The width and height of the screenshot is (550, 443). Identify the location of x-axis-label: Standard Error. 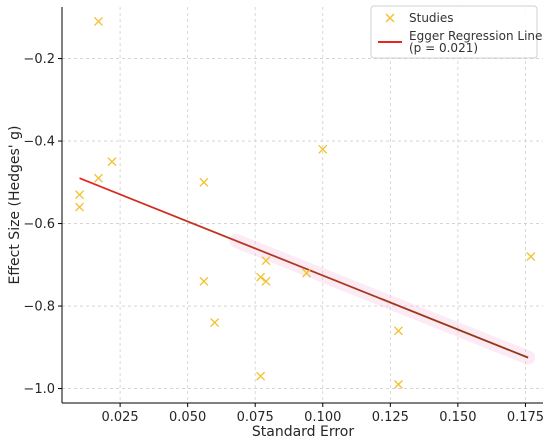
(303, 432).